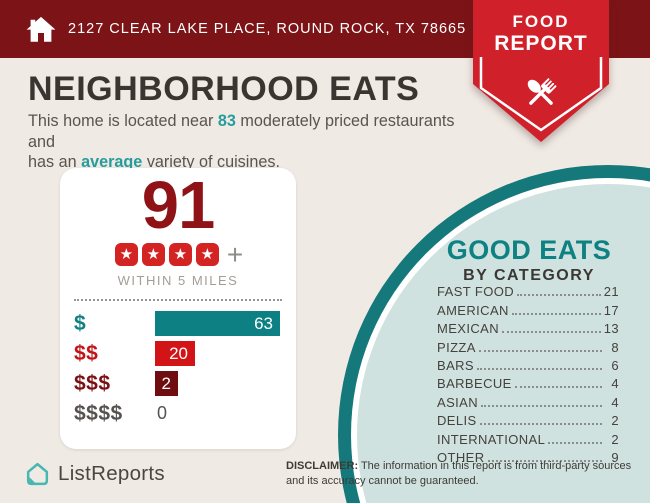 Image resolution: width=650 pixels, height=503 pixels. What do you see at coordinates (224, 89) in the screenshot?
I see `page-title: NEIGHBORHOOD EATS` at bounding box center [224, 89].